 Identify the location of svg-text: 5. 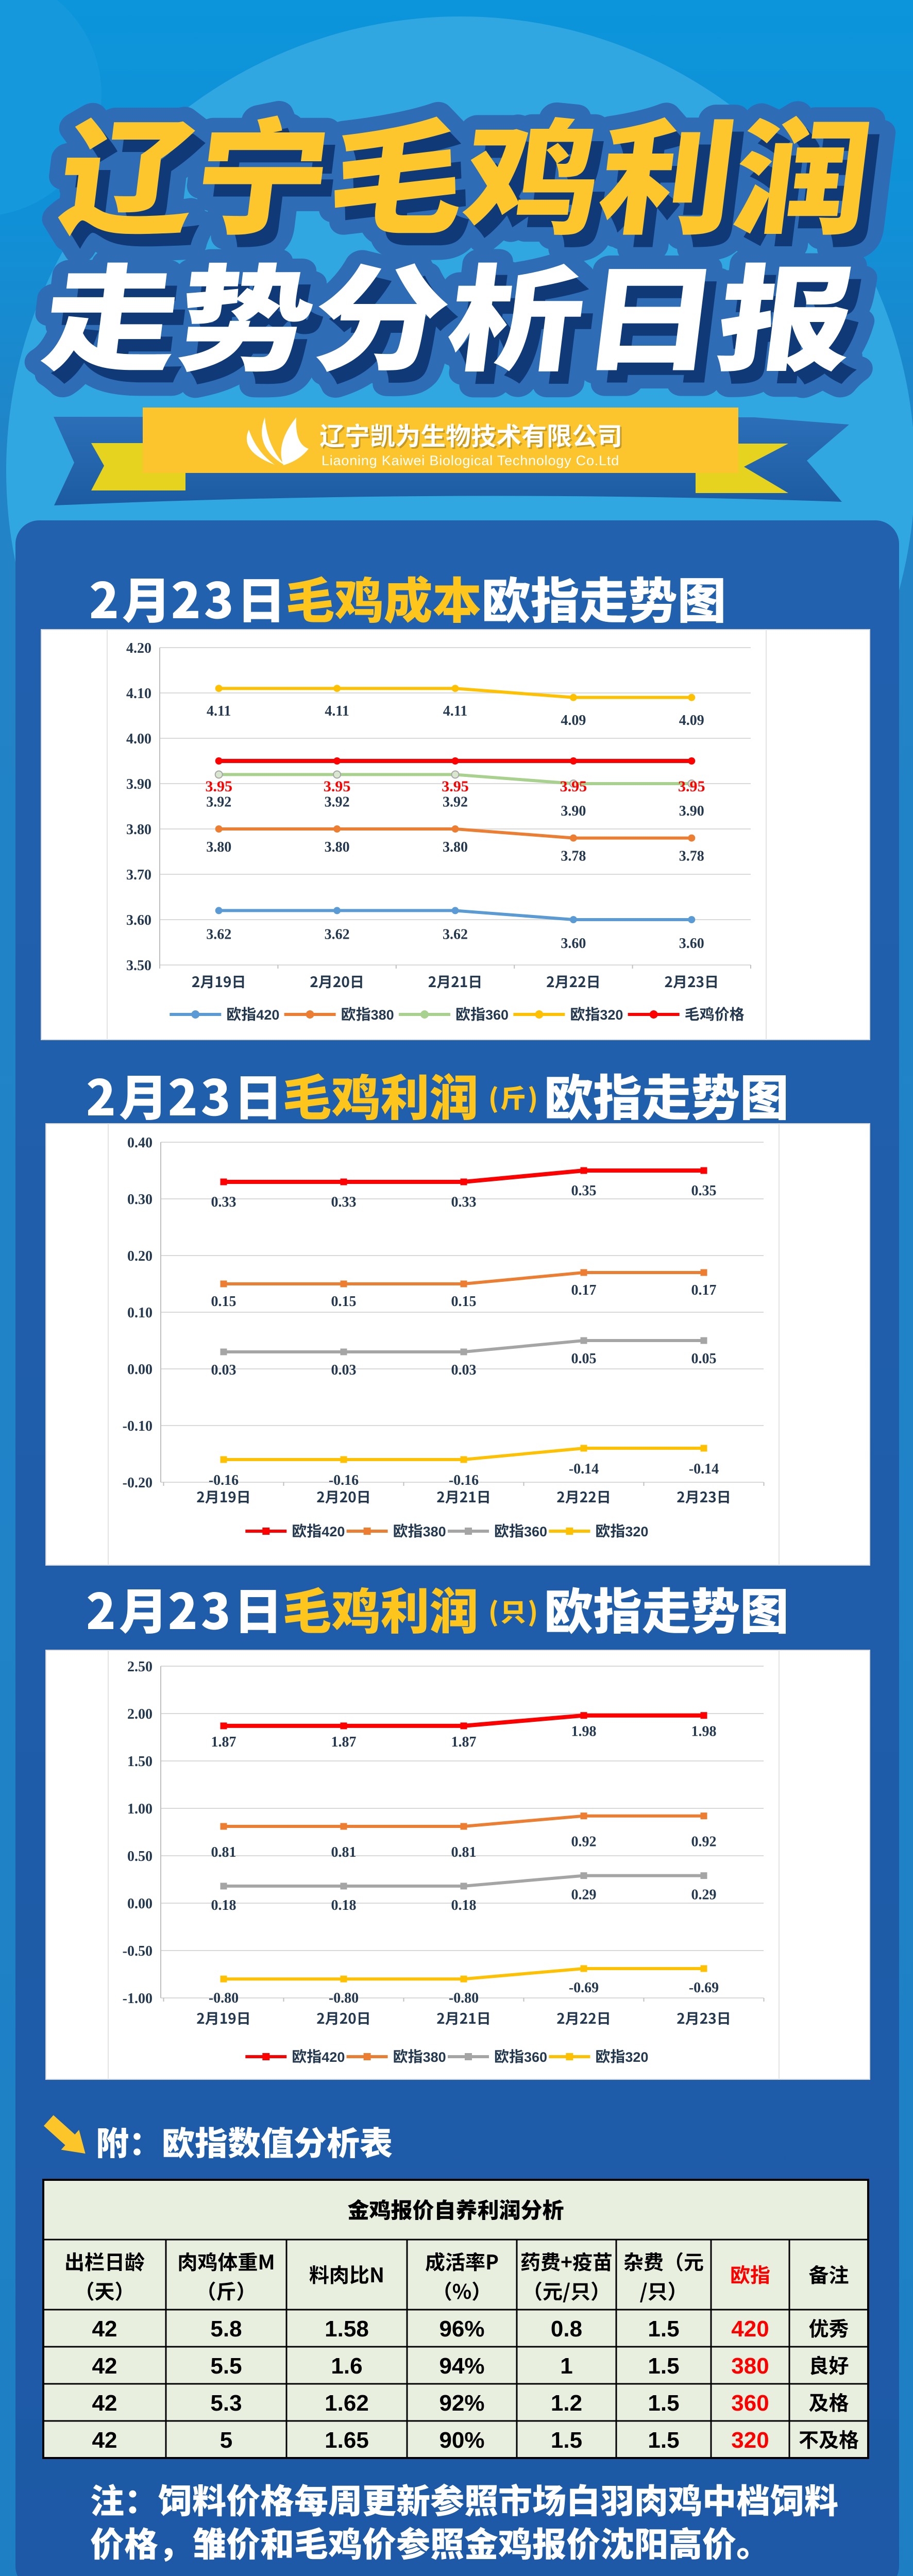
(226, 2441).